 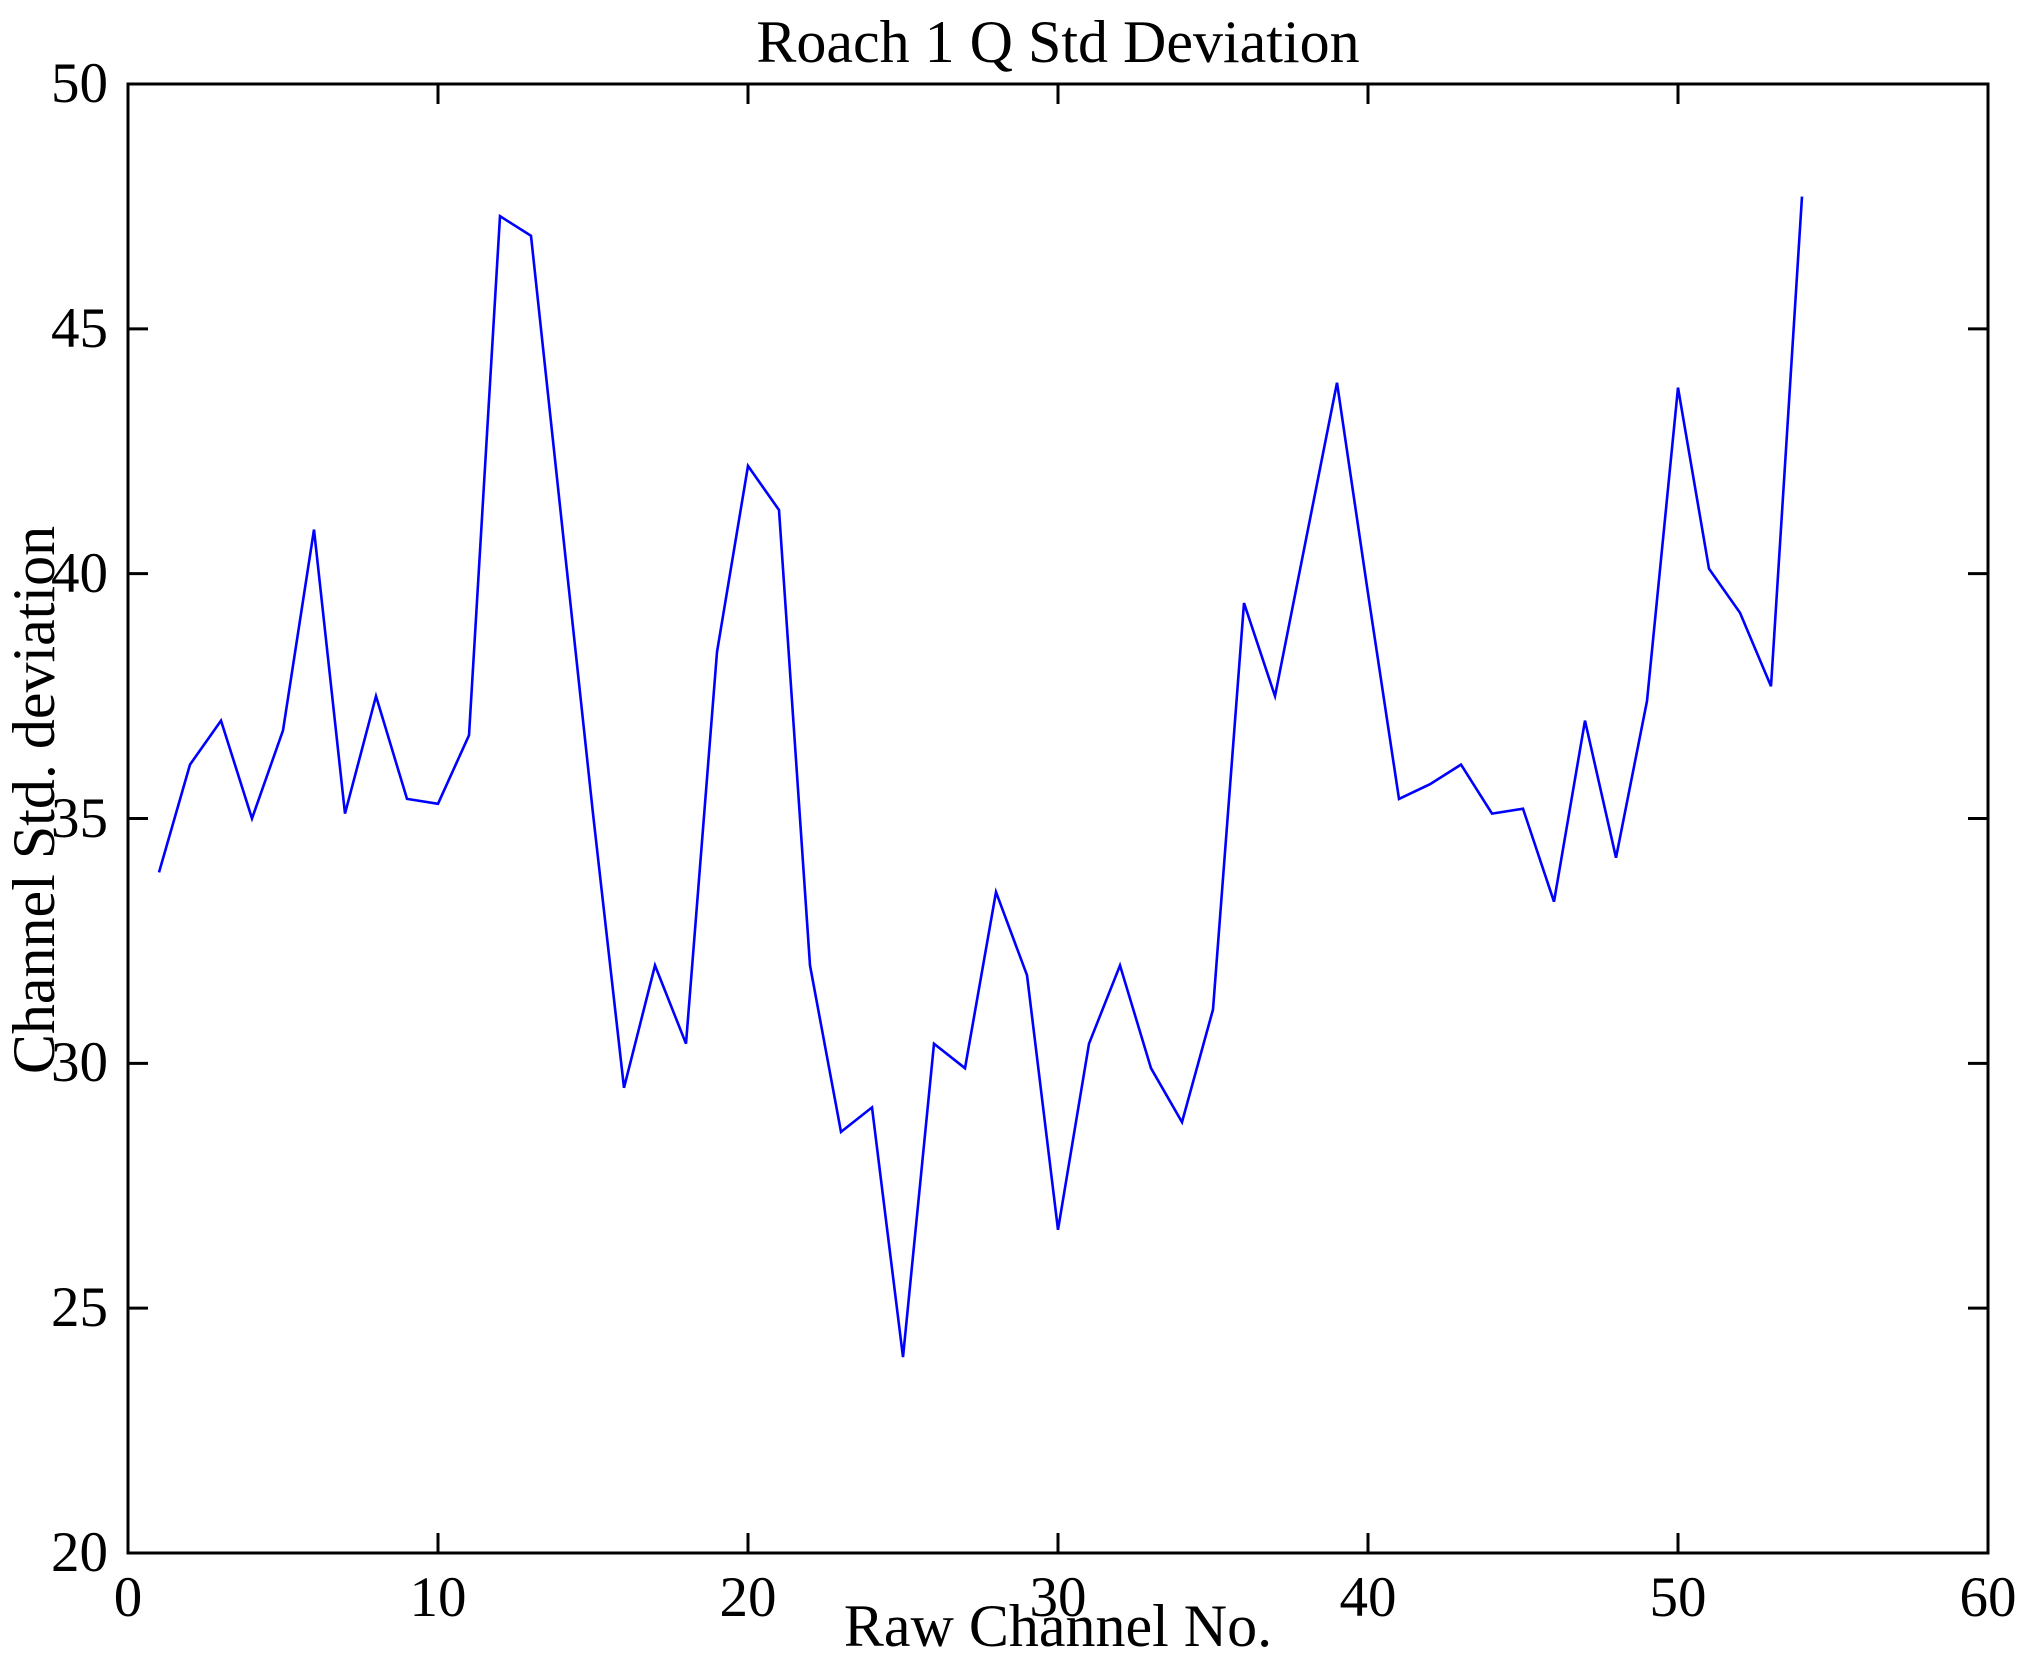 What do you see at coordinates (79, 1308) in the screenshot?
I see `y-tick-label: 25` at bounding box center [79, 1308].